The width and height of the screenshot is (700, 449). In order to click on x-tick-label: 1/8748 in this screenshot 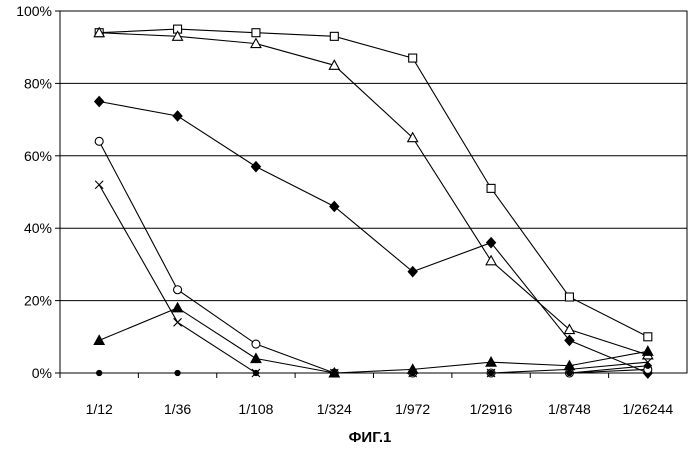, I will do `click(569, 409)`.